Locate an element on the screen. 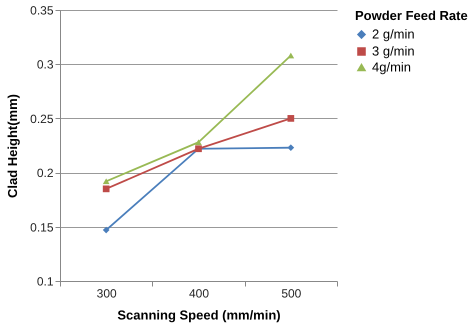 This screenshot has width=474, height=326. y-tick-label: 0.1 is located at coordinates (45, 281).